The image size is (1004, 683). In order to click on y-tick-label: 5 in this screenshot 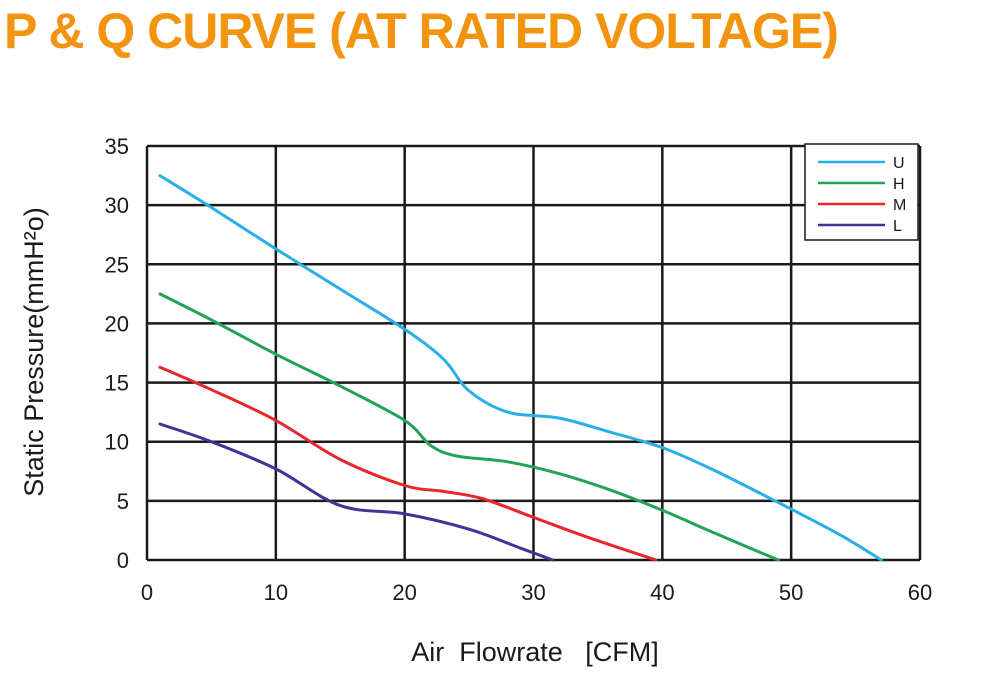, I will do `click(123, 501)`.